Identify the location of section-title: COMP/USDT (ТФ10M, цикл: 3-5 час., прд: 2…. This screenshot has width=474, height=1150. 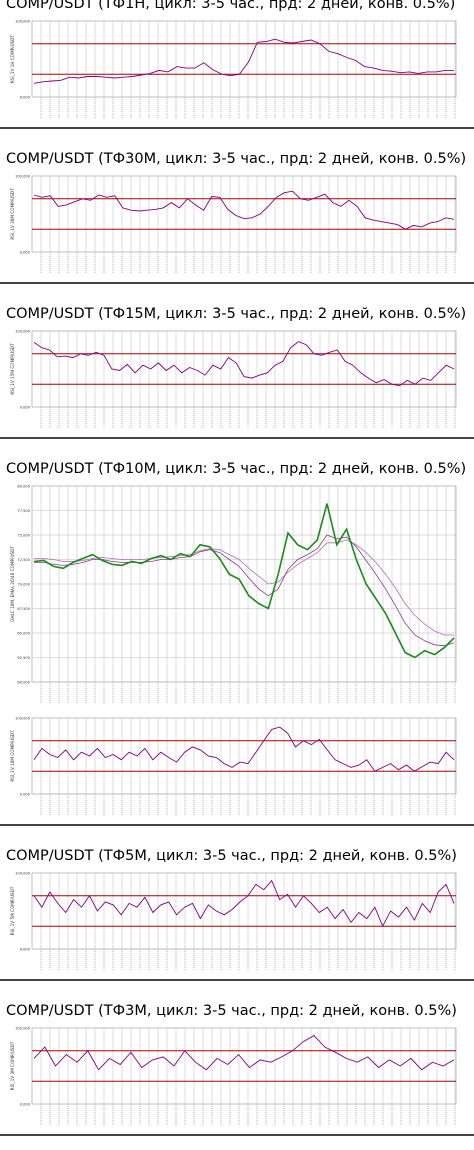
(236, 469).